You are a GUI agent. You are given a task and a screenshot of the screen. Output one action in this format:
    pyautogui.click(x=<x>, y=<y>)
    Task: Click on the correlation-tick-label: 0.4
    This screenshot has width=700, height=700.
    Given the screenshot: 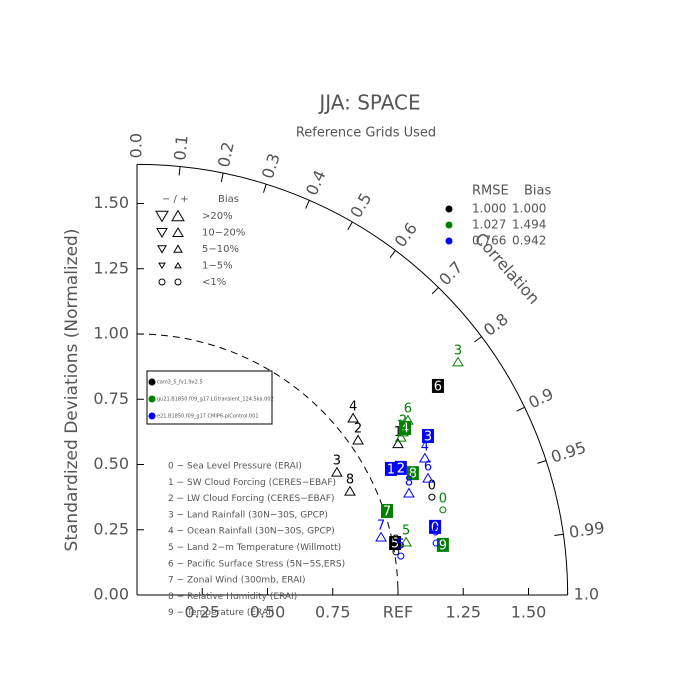 What is the action you would take?
    pyautogui.click(x=316, y=182)
    